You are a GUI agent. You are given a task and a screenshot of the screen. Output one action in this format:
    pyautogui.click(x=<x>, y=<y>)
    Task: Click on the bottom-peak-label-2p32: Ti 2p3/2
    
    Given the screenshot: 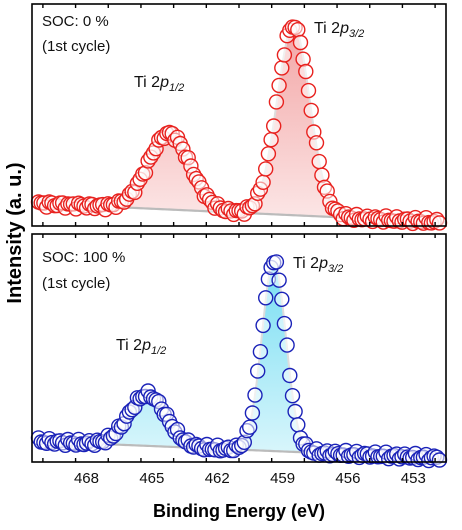 What is the action you would take?
    pyautogui.click(x=318, y=265)
    